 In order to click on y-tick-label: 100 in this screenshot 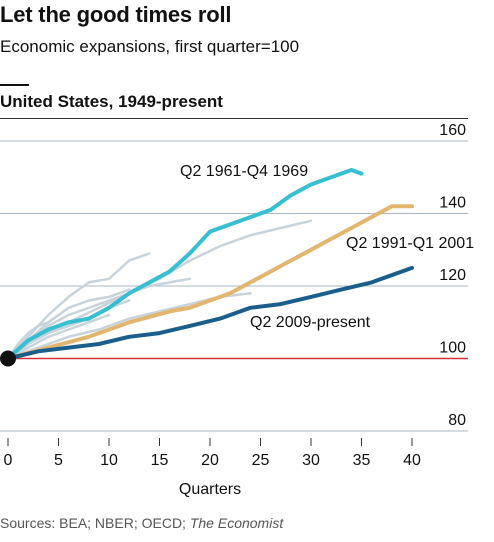, I will do `click(452, 348)`.